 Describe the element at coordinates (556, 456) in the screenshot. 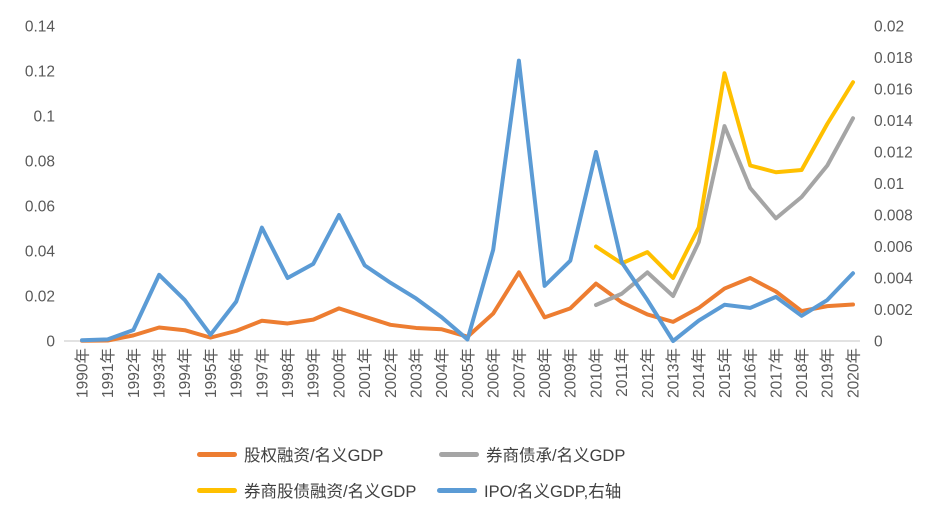

I see `legend-label: 券商债承/名义GDP` at that location.